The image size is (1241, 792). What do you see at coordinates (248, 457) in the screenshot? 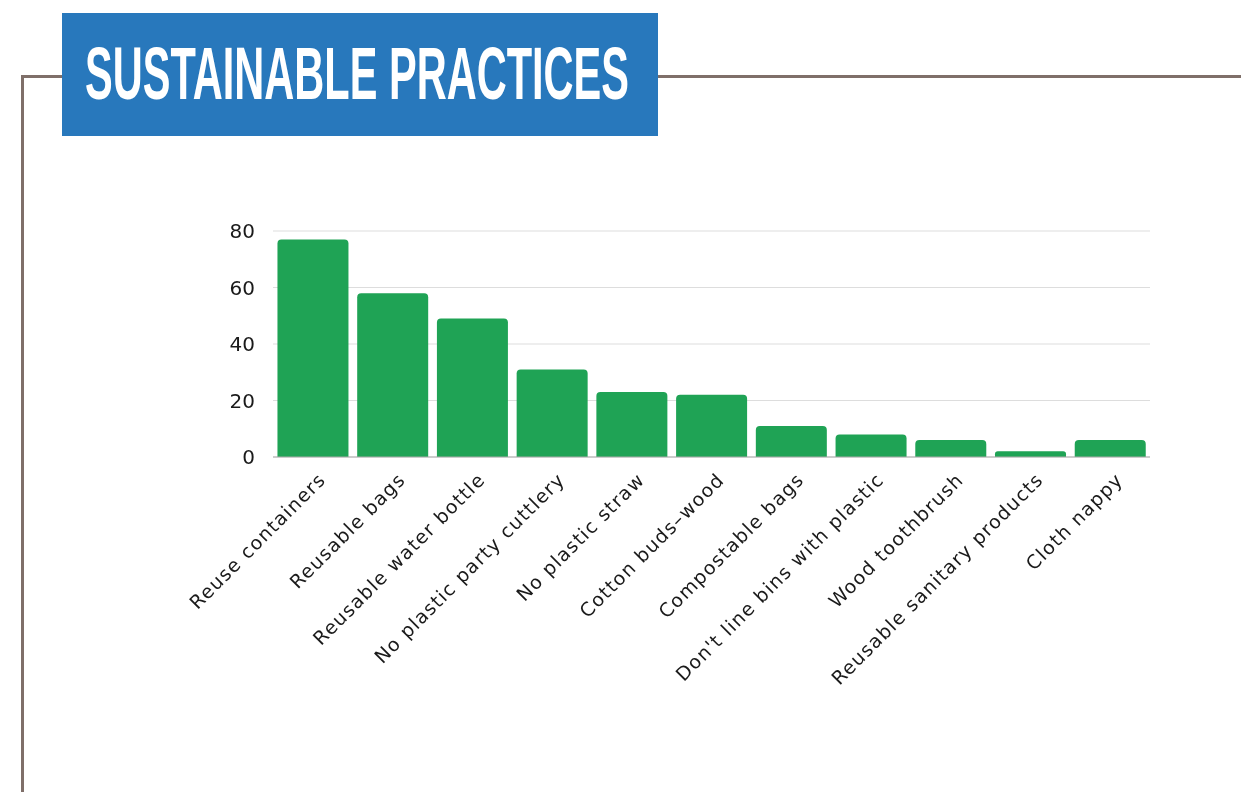
I see `y-tick-label: 0` at bounding box center [248, 457].